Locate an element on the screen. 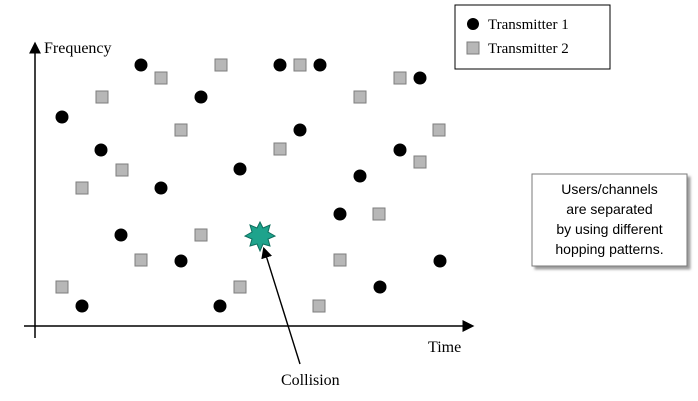 The height and width of the screenshot is (401, 698). legend-transmitter-2-label: Transmitter 2 is located at coordinates (528, 49).